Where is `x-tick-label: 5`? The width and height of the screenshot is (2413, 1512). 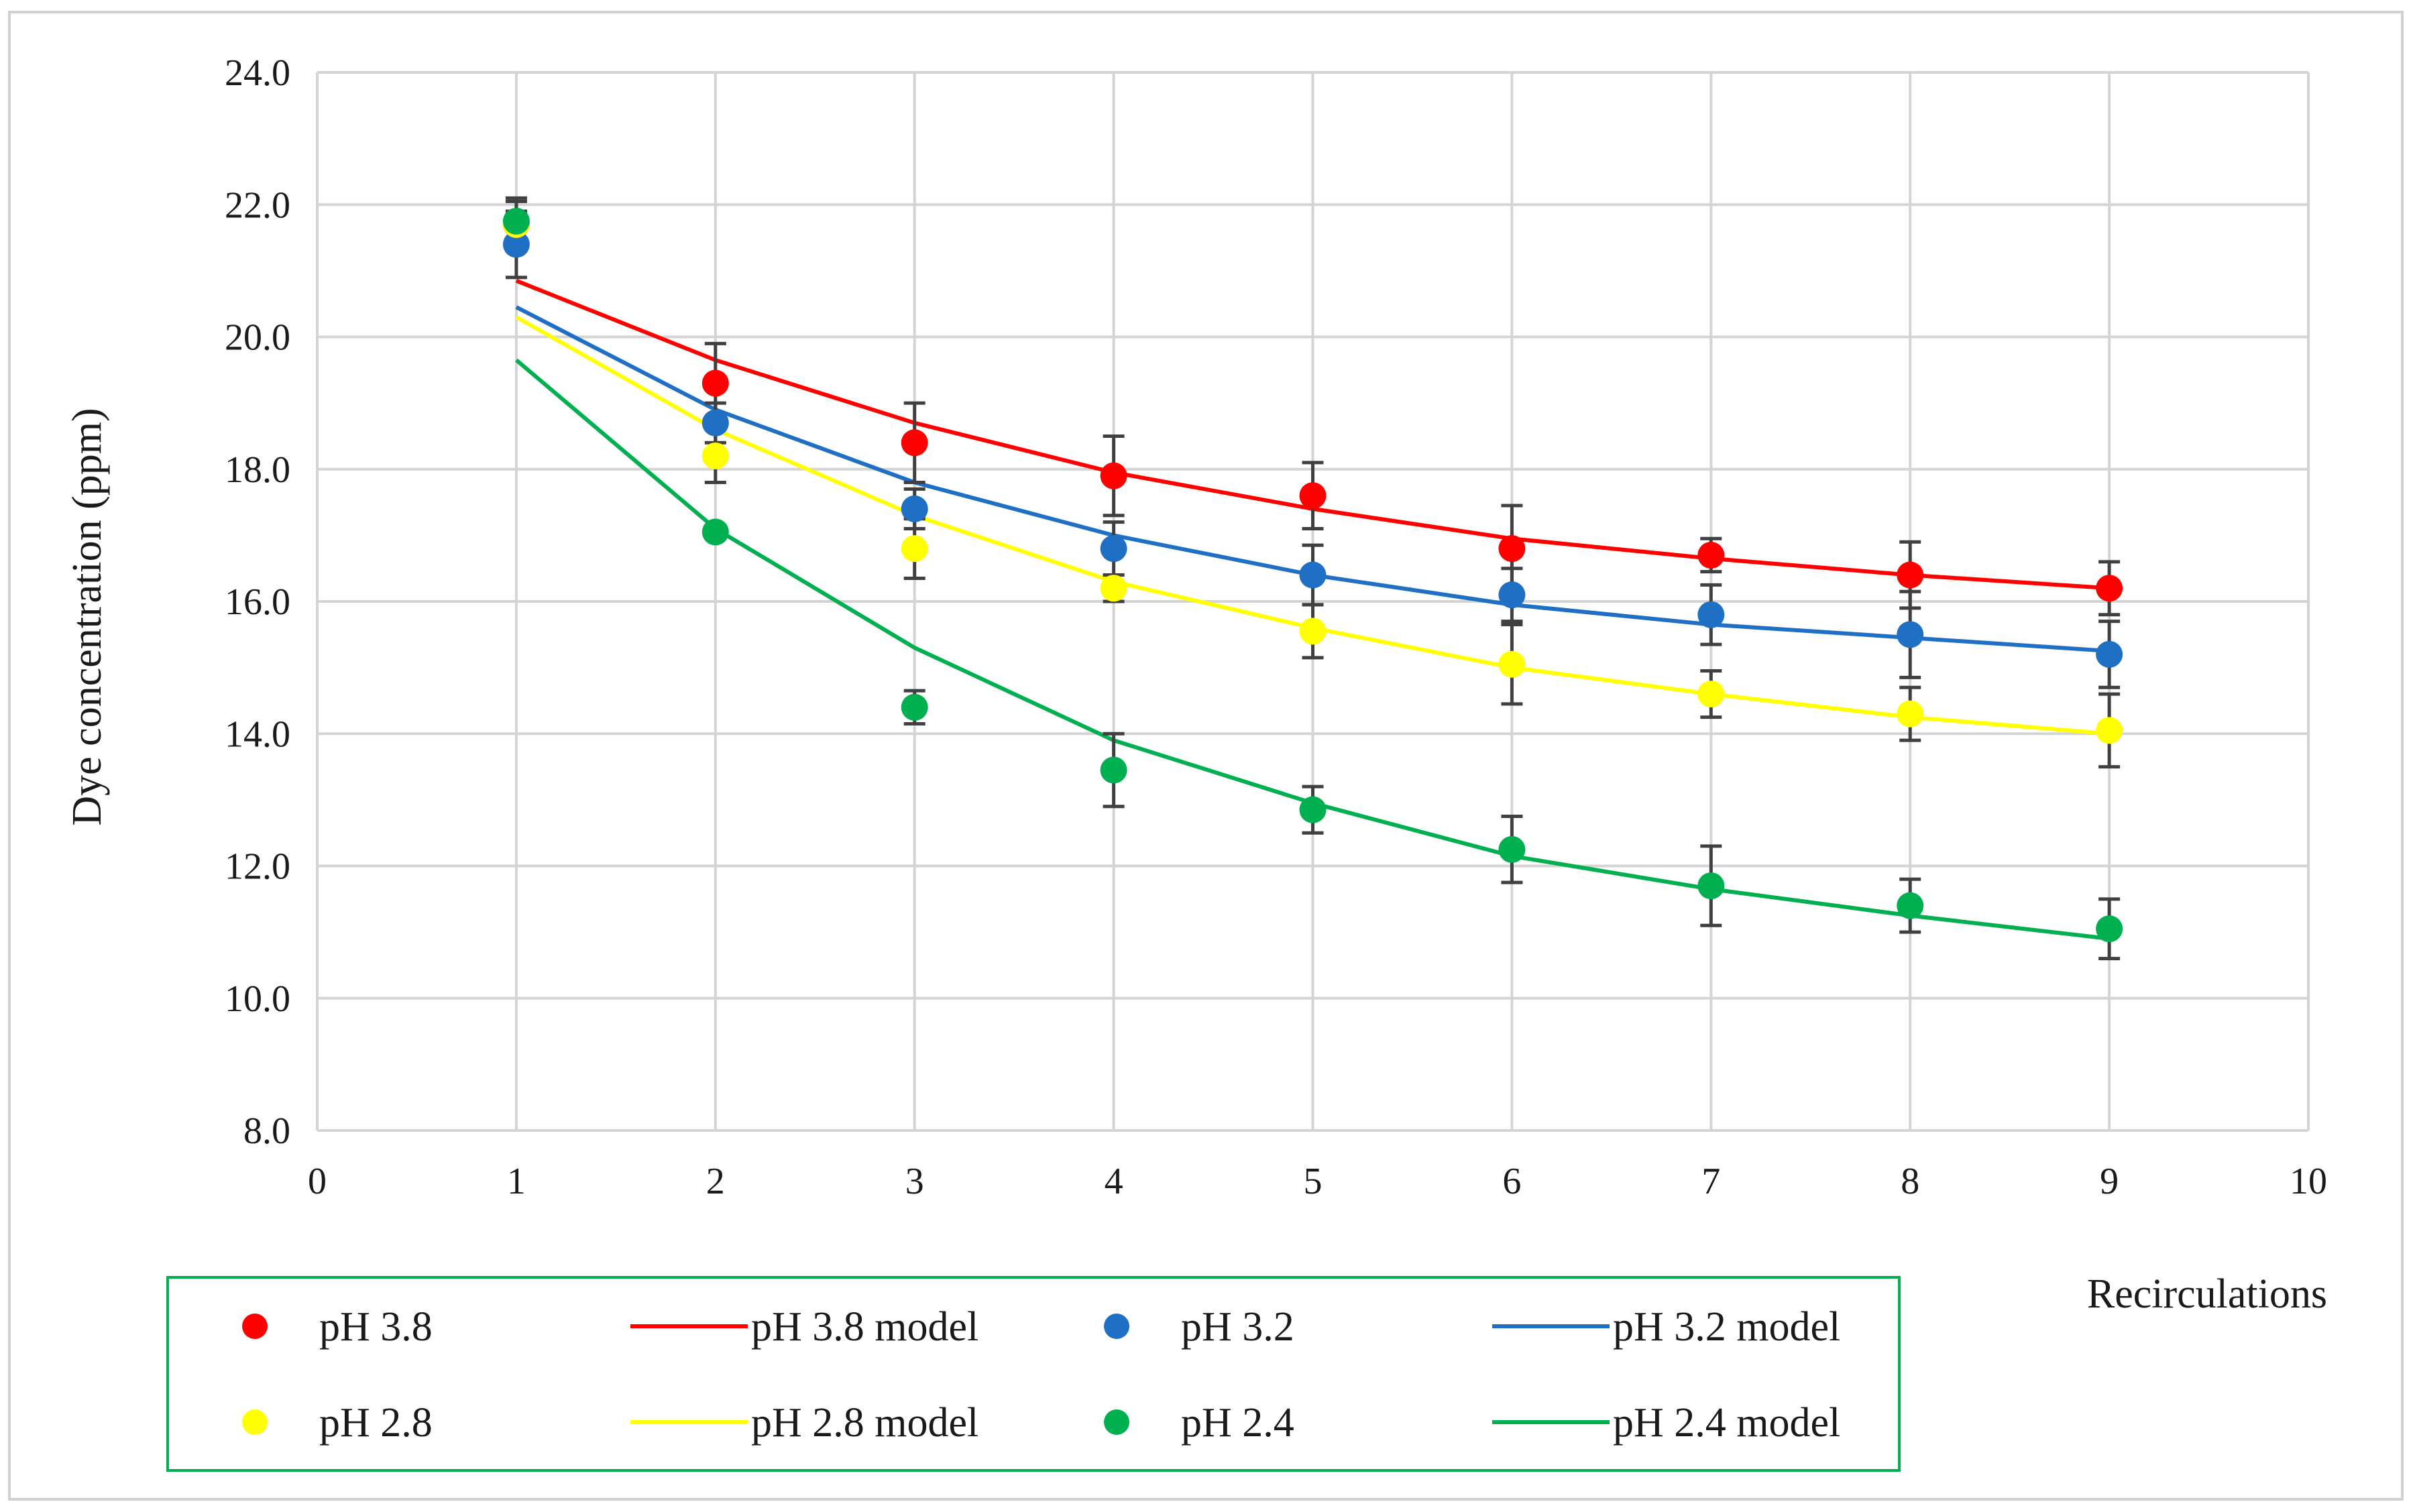 x-tick-label: 5 is located at coordinates (1313, 1181).